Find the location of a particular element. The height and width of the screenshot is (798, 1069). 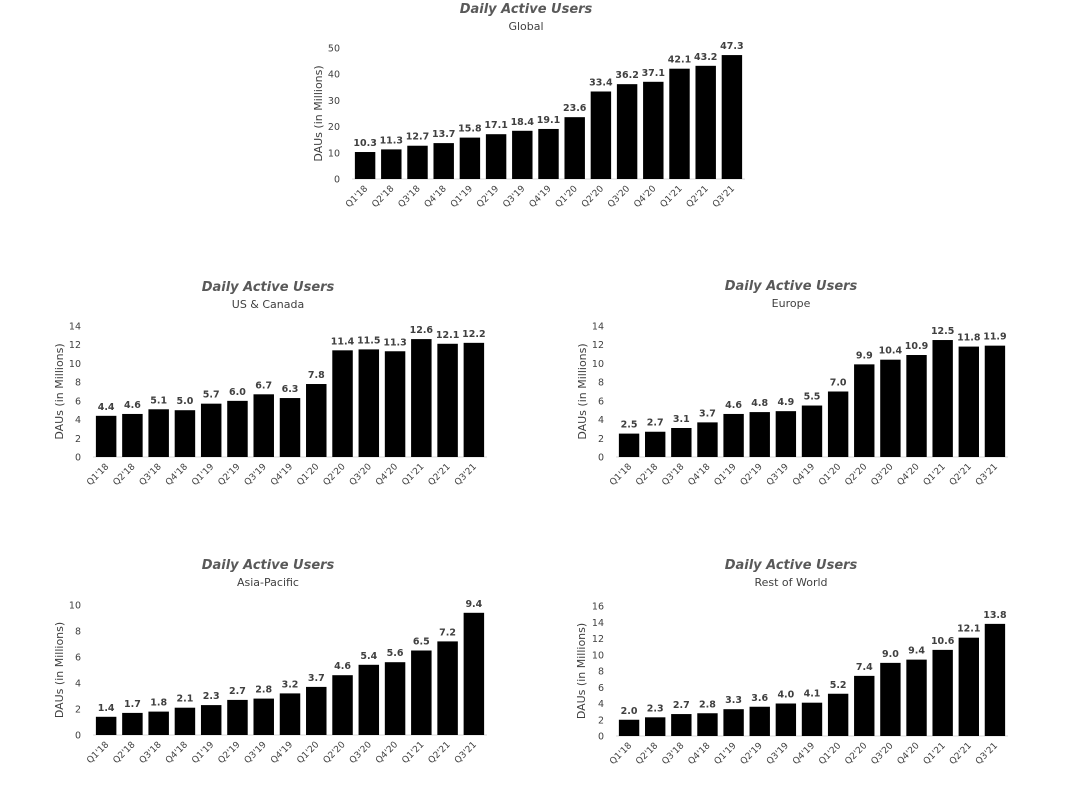

data-label: 5.0 is located at coordinates (185, 401).